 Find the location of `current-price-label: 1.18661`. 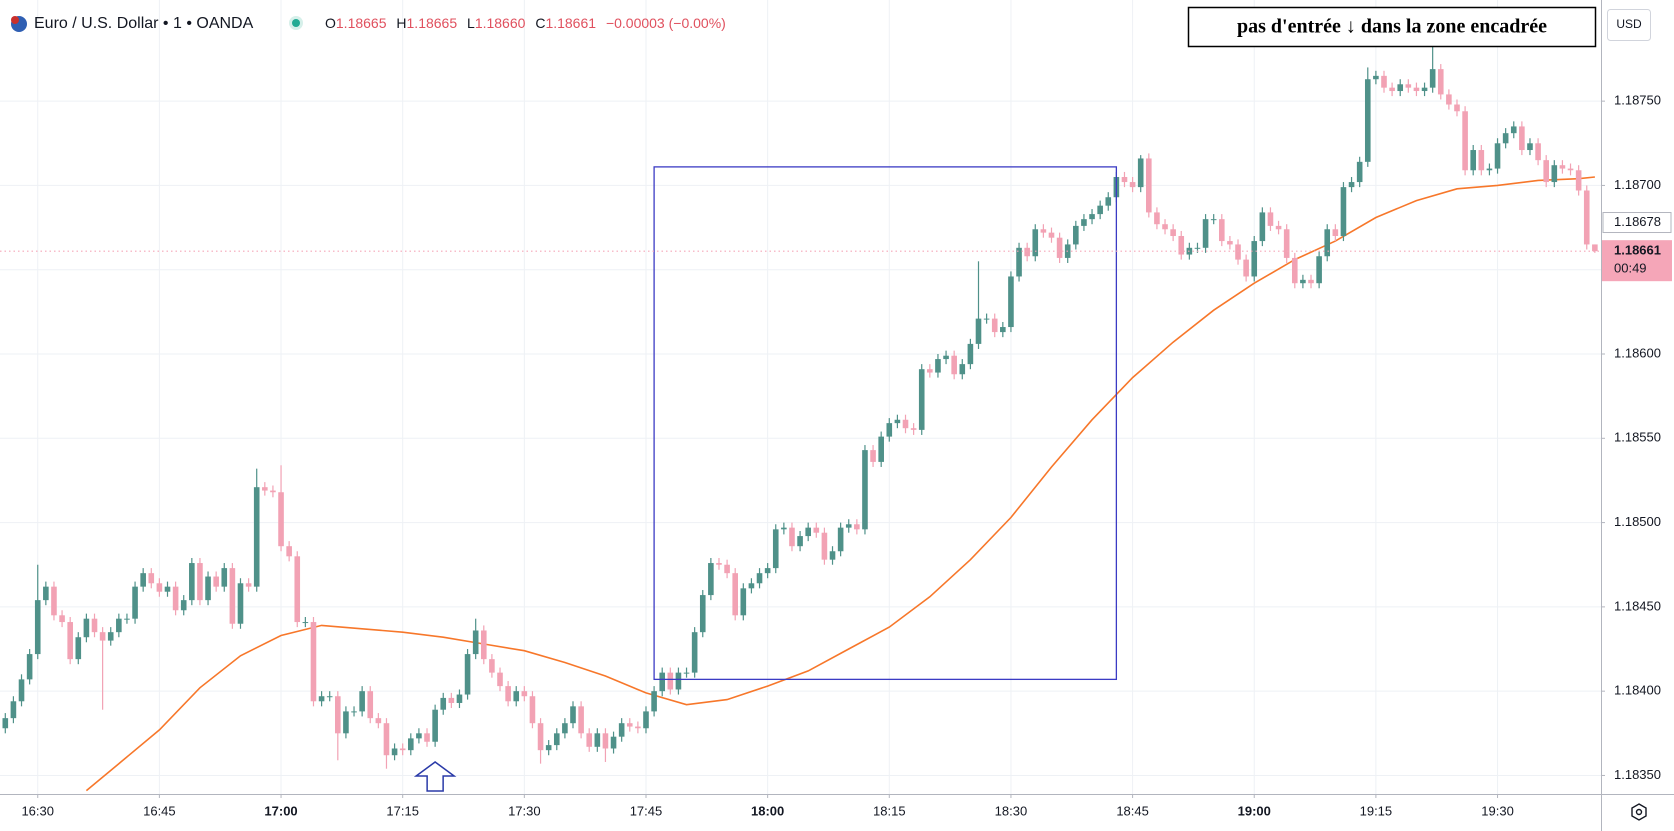

current-price-label: 1.18661 is located at coordinates (1637, 250).